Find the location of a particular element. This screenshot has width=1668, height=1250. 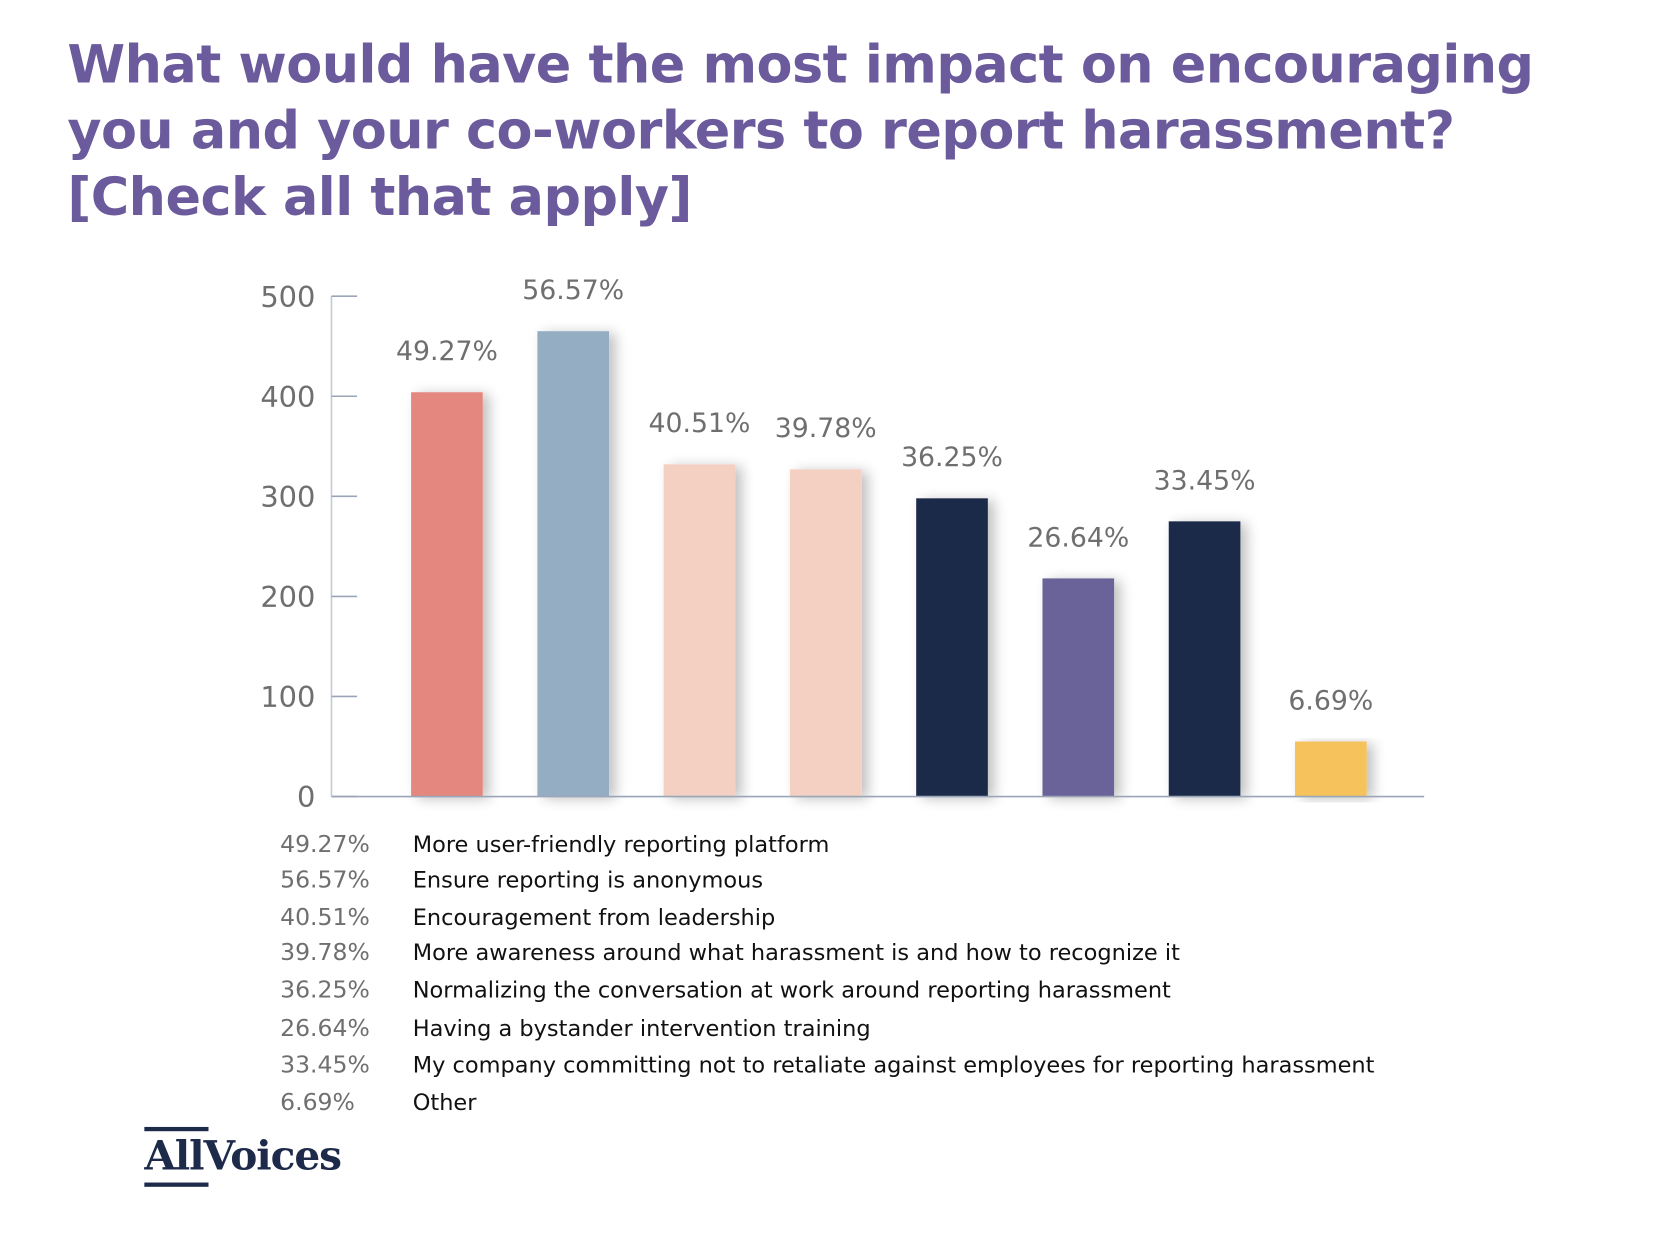

bar-data-label: 56.57% is located at coordinates (573, 290).